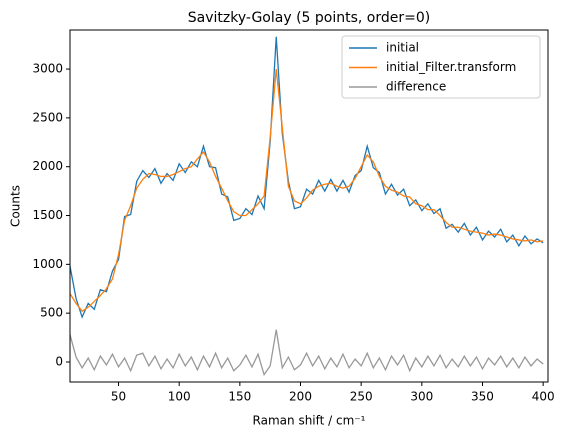 This screenshot has height=443, width=569. I want to click on legend-label: initial_Filter.transform, so click(451, 67).